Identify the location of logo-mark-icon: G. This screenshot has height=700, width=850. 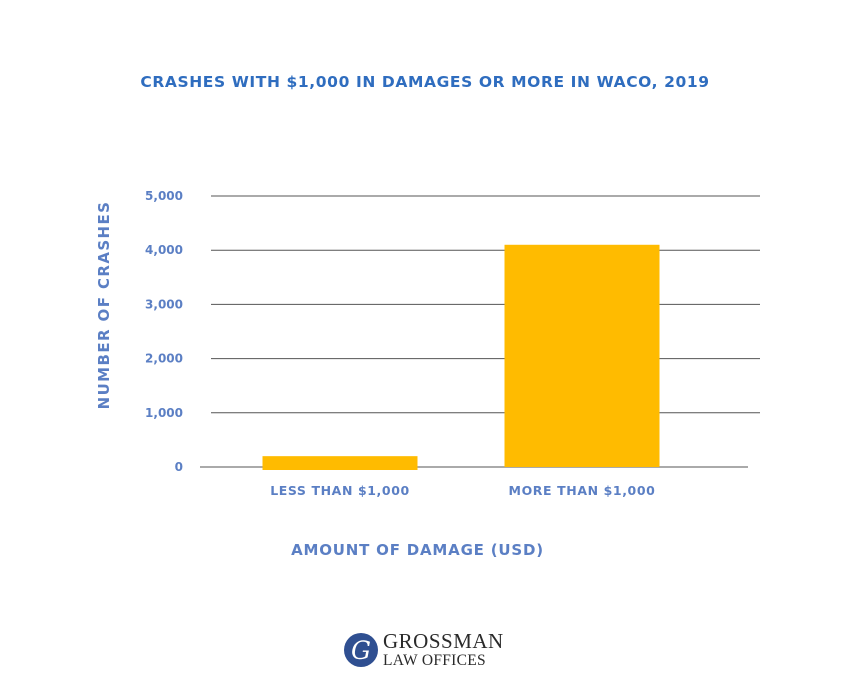
(361, 650).